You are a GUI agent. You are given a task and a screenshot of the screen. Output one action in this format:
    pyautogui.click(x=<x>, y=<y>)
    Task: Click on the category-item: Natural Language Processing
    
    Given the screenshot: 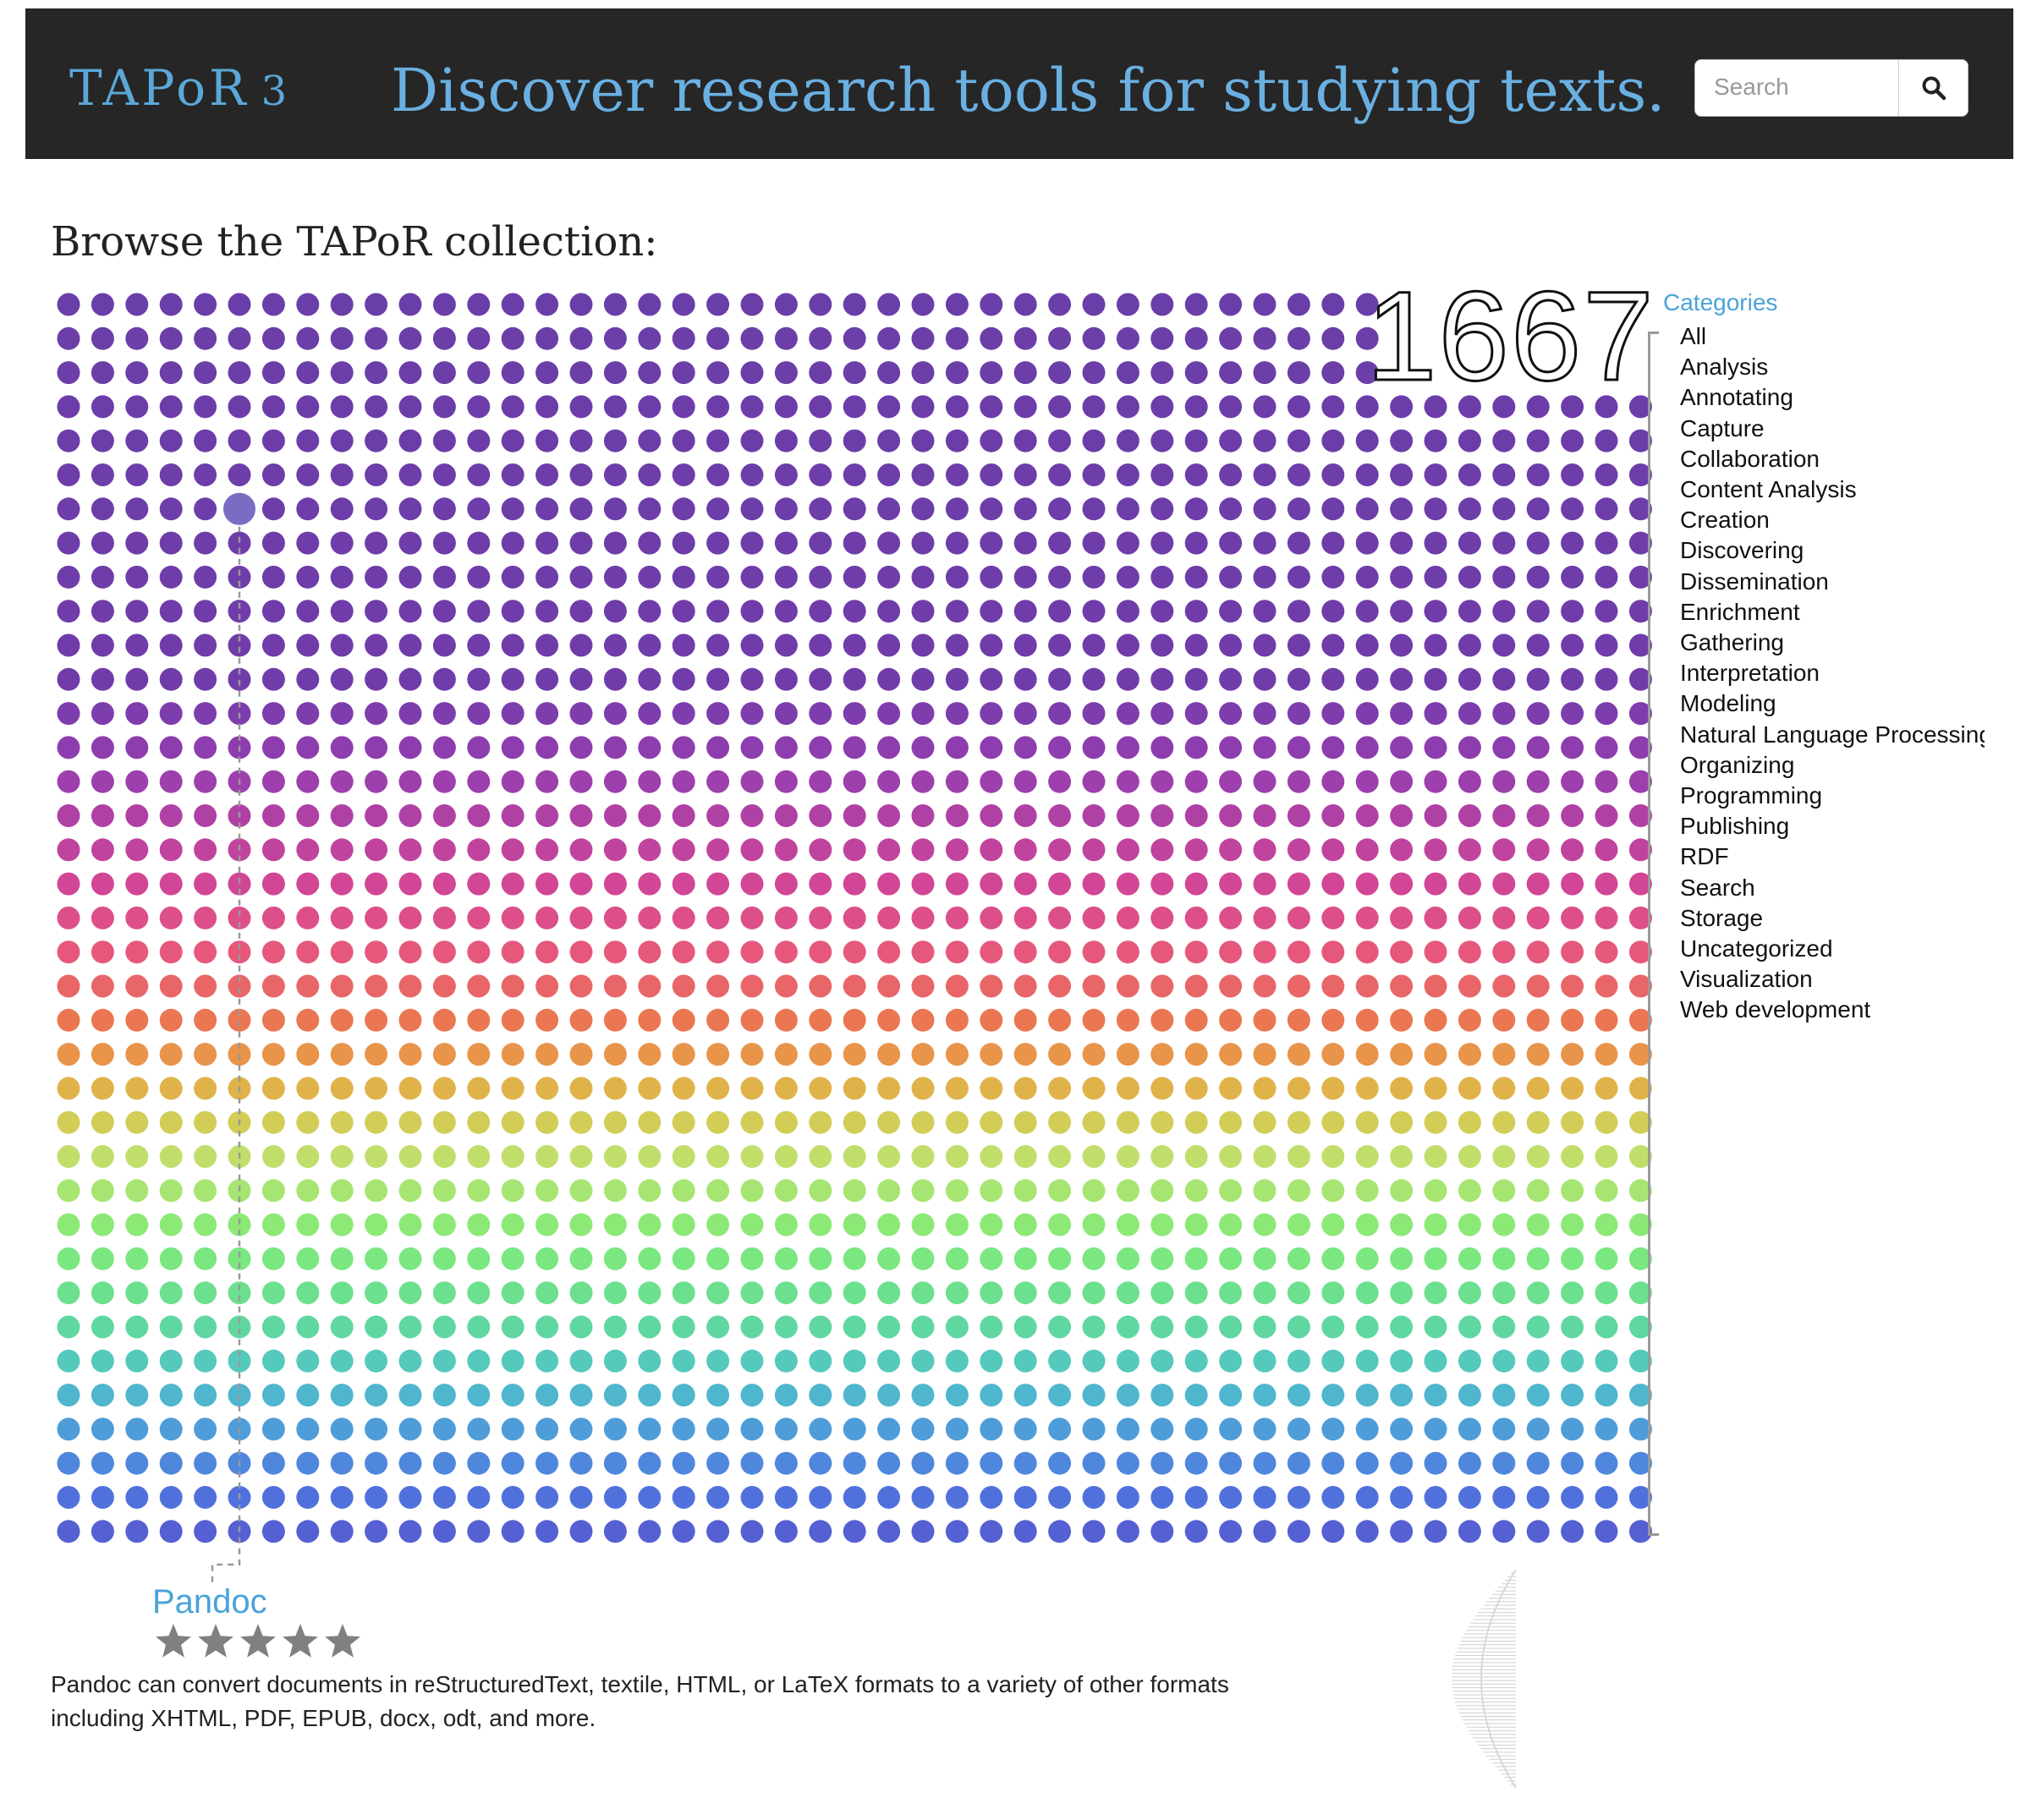 What is the action you would take?
    pyautogui.click(x=1832, y=734)
    